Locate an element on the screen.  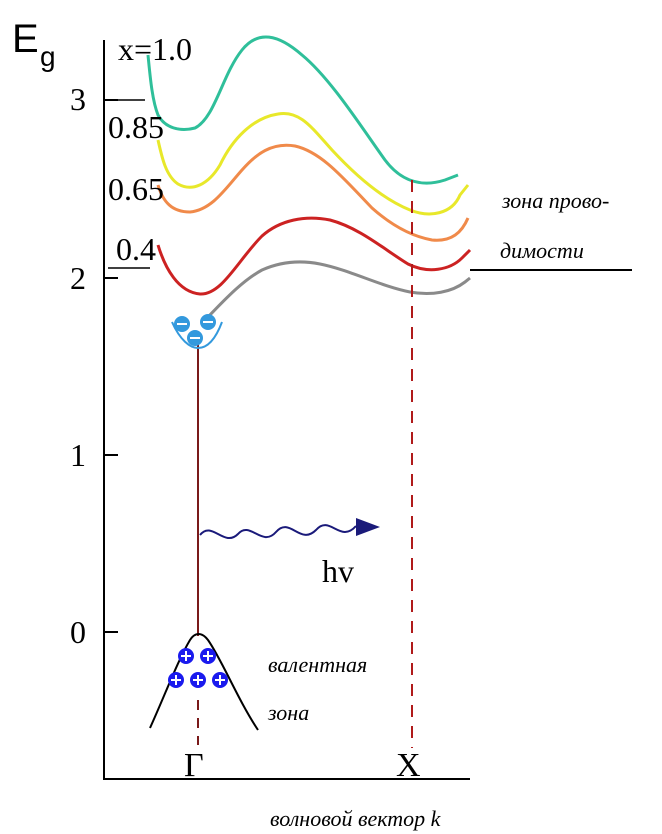
valence-band-label-line2: зона is located at coordinates (288, 712).